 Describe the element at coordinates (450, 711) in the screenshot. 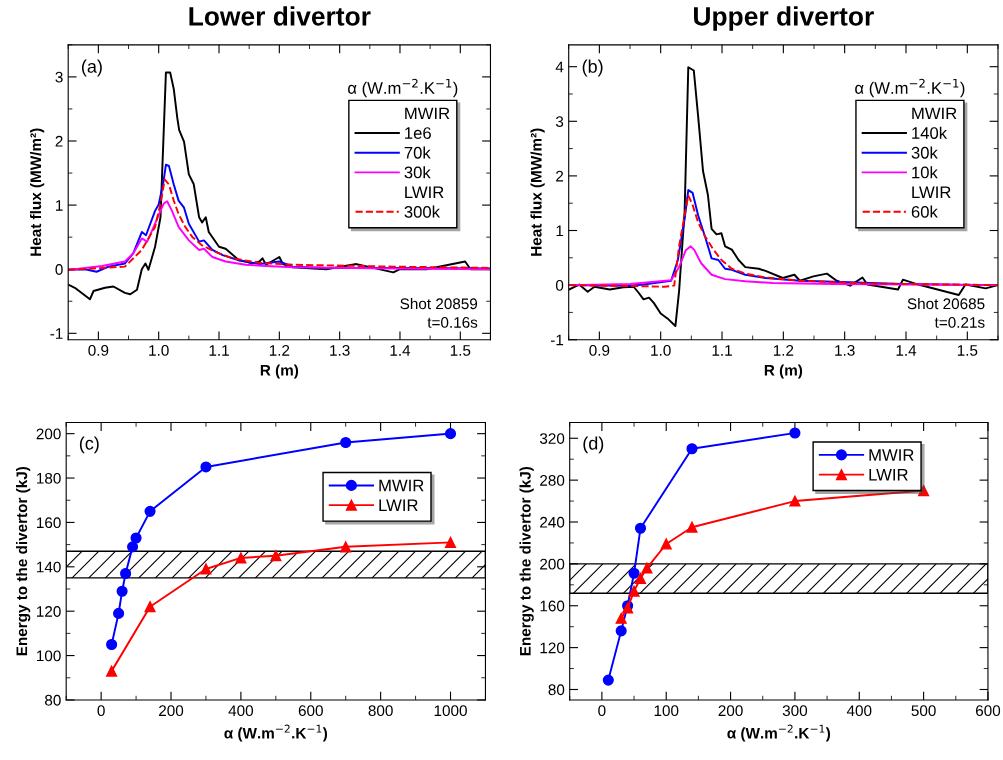

I see `x-tick-label: 1000` at that location.